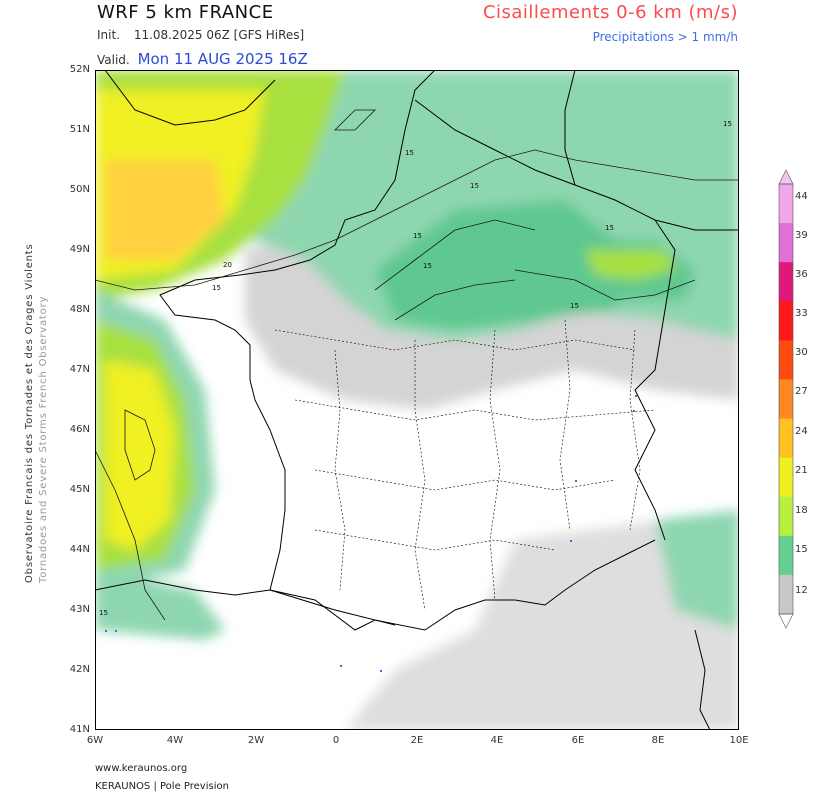  I want to click on map-title: WRF 5 km FRANCE, so click(185, 12).